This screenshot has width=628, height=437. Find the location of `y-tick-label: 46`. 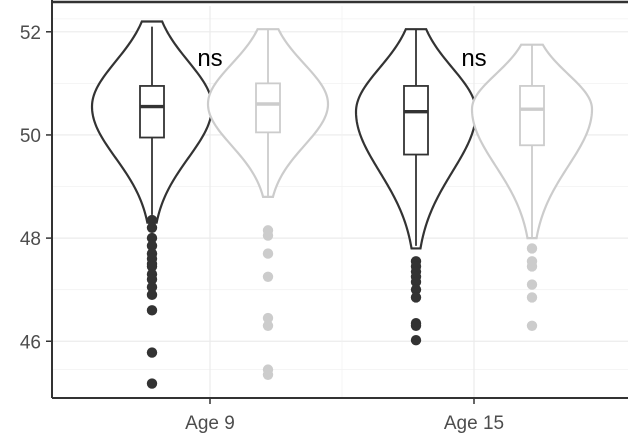

y-tick-label: 46 is located at coordinates (30, 342).